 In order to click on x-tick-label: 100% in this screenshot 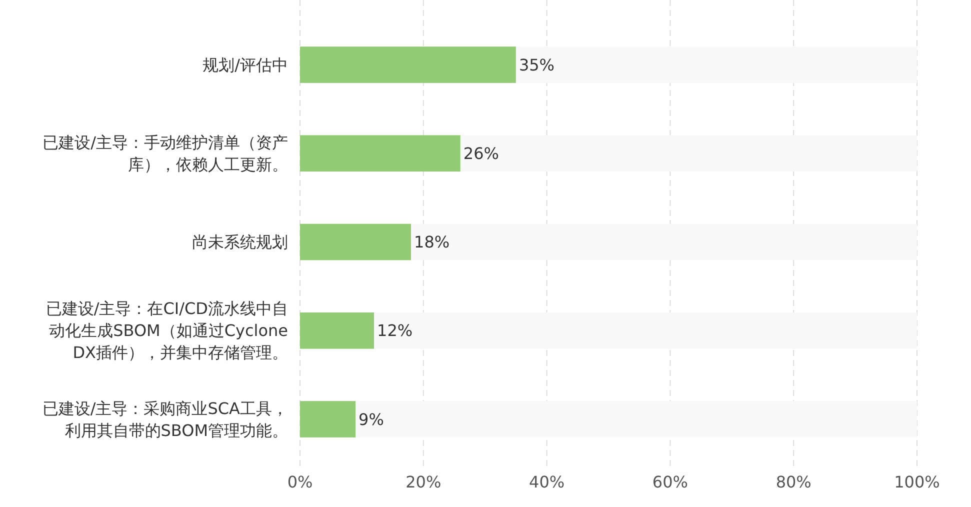, I will do `click(917, 482)`.